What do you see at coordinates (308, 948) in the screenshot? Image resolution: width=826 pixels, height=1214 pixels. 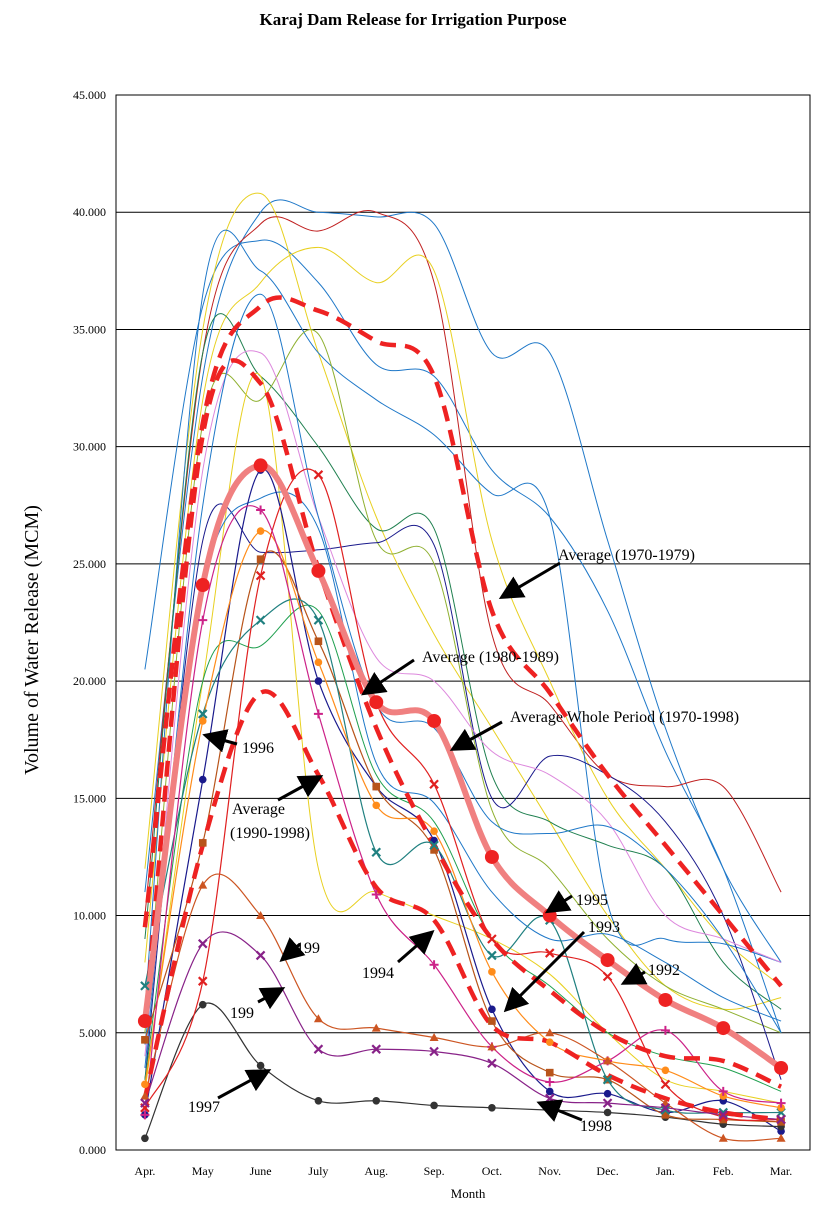 I see `annotation-1991-label: 199` at bounding box center [308, 948].